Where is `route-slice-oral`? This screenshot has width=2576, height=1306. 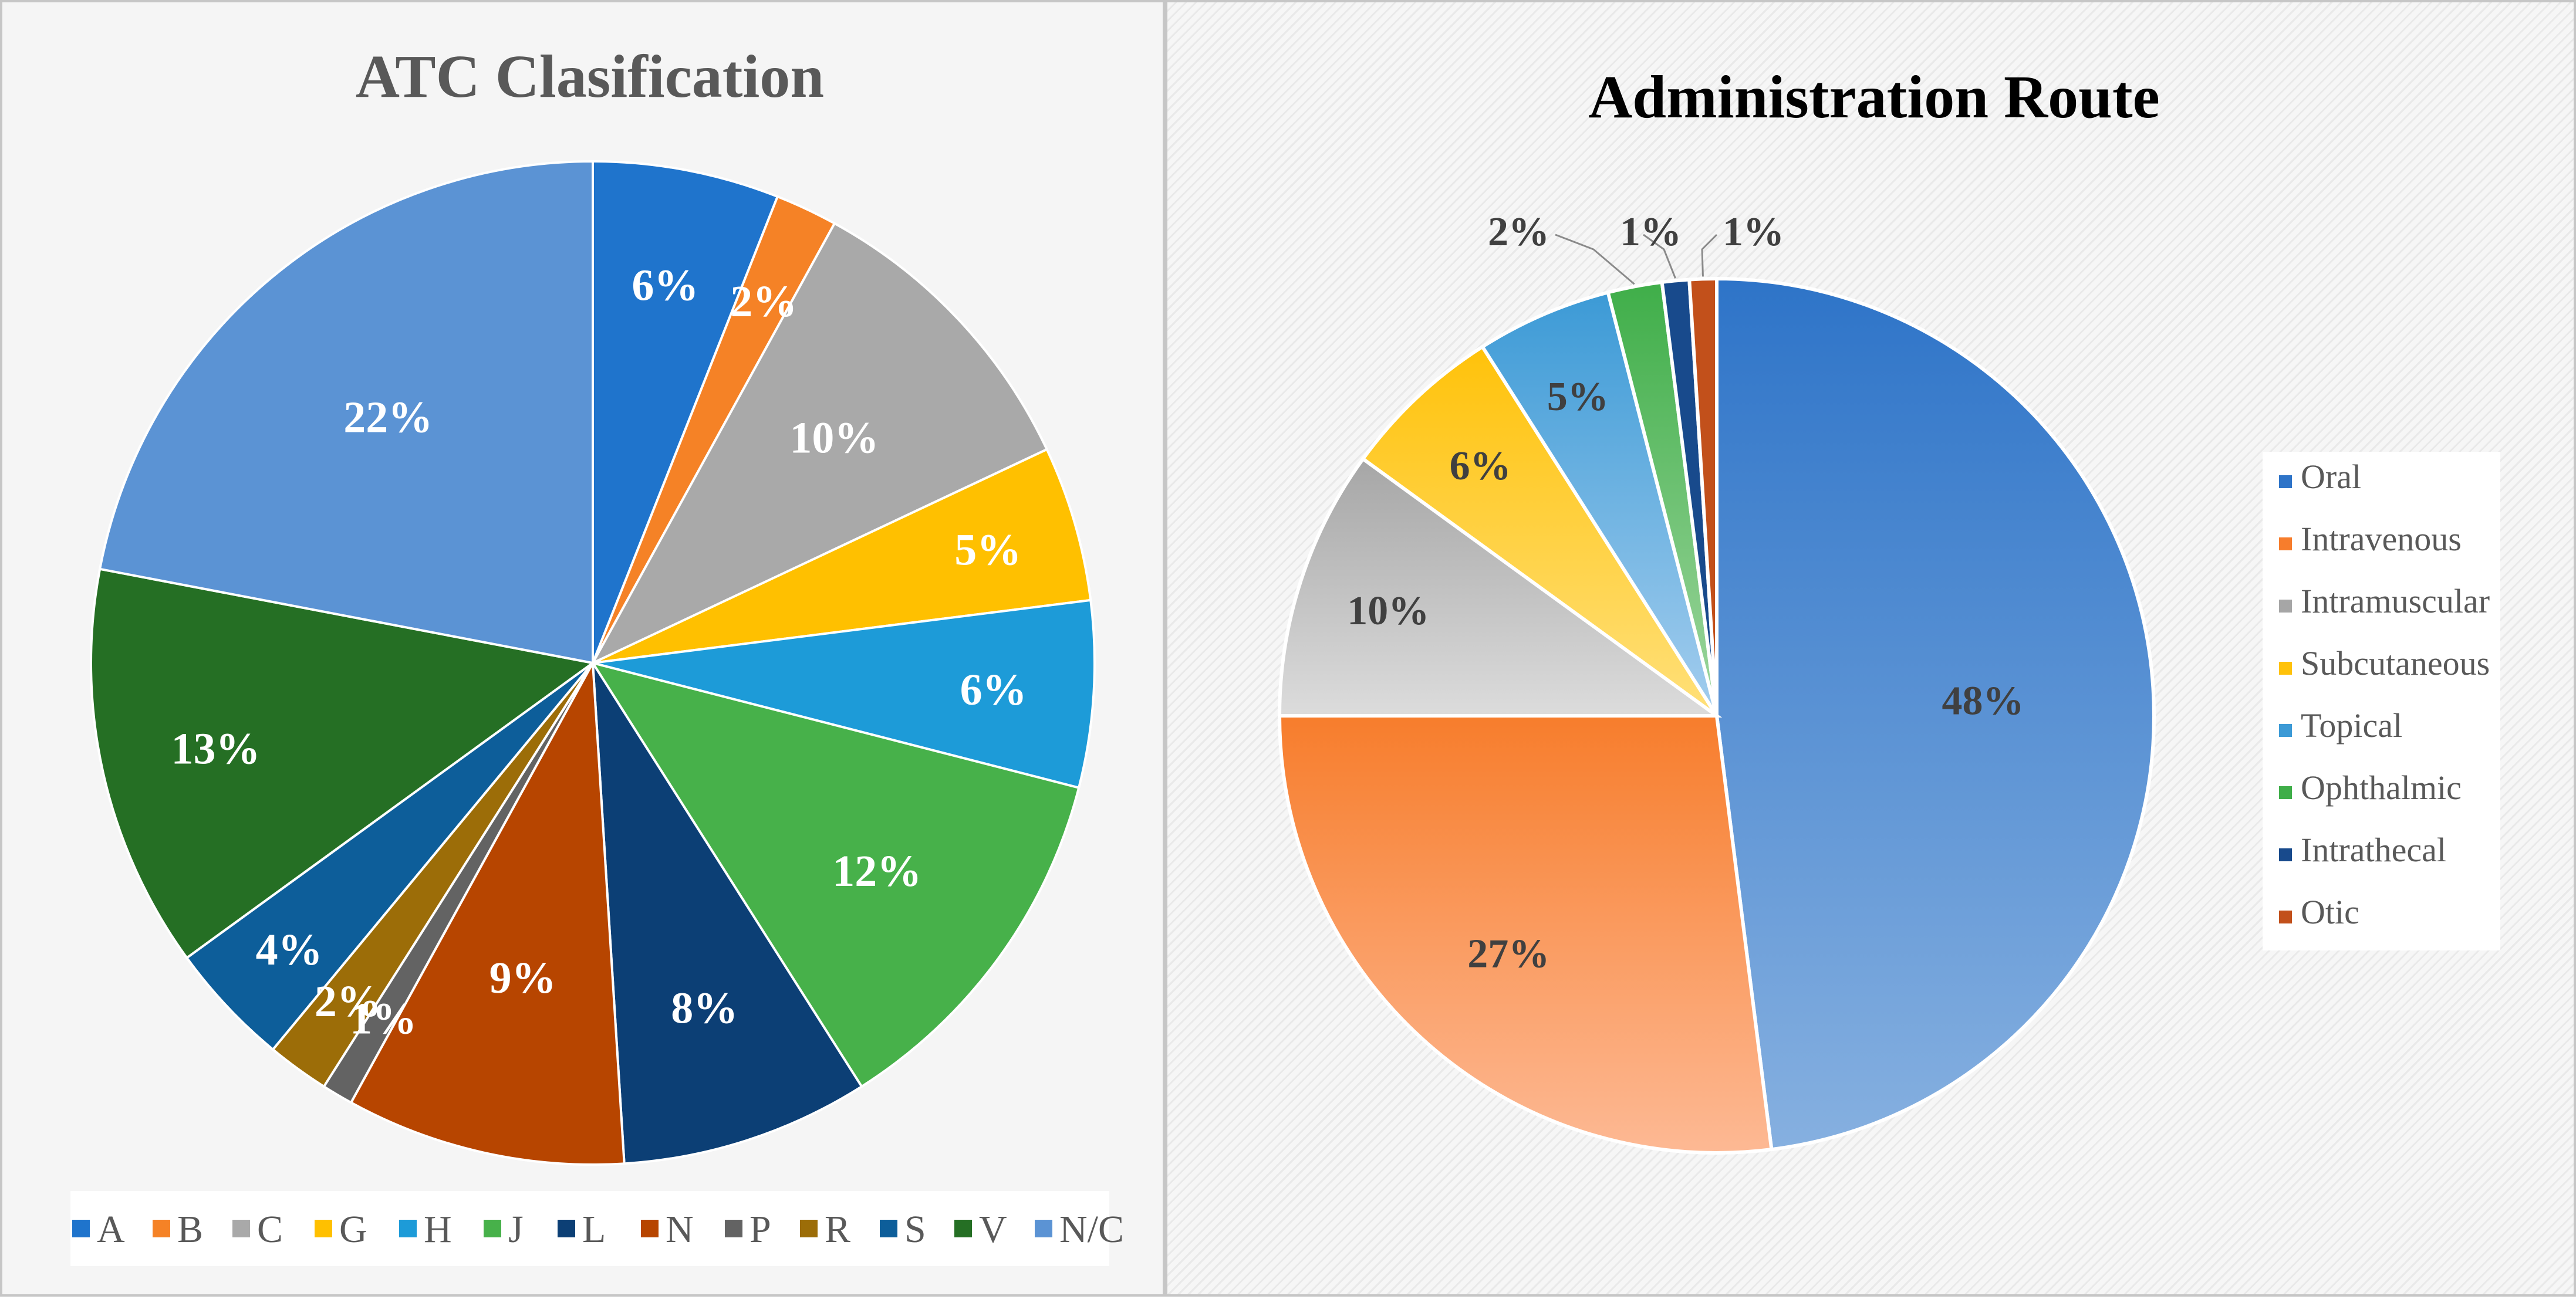 route-slice-oral is located at coordinates (1935, 714).